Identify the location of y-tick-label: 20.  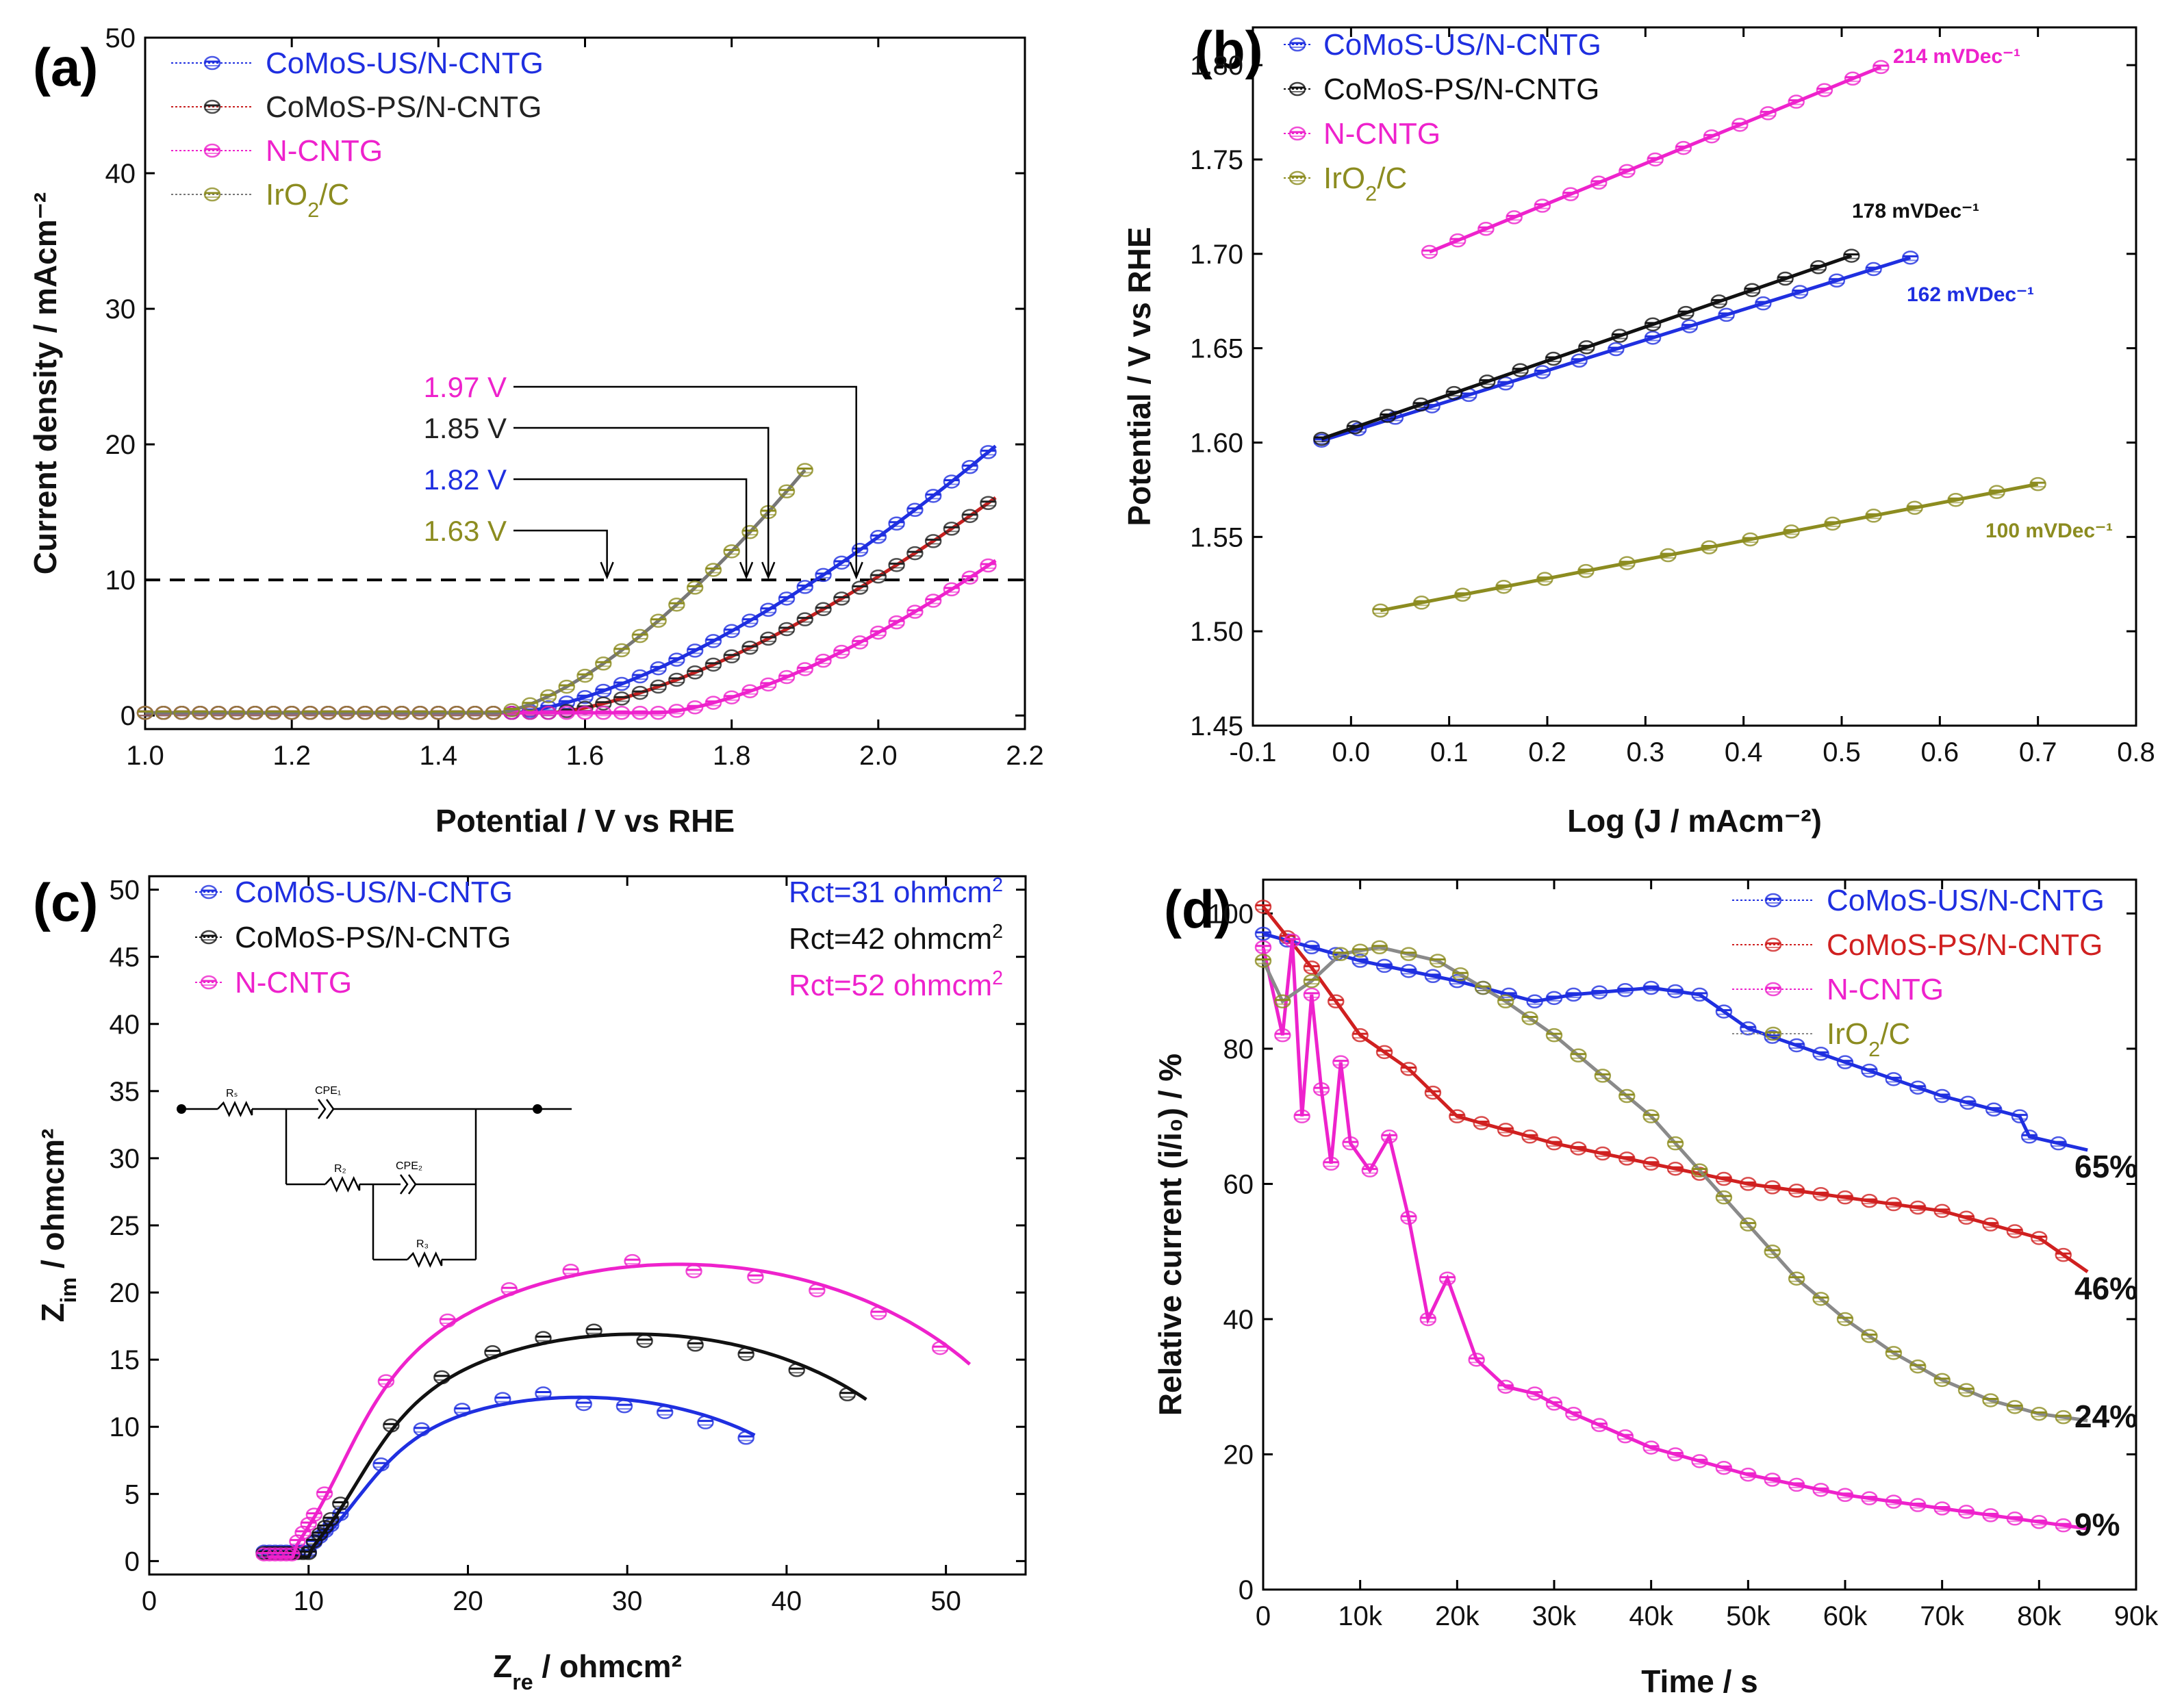
(1238, 1455).